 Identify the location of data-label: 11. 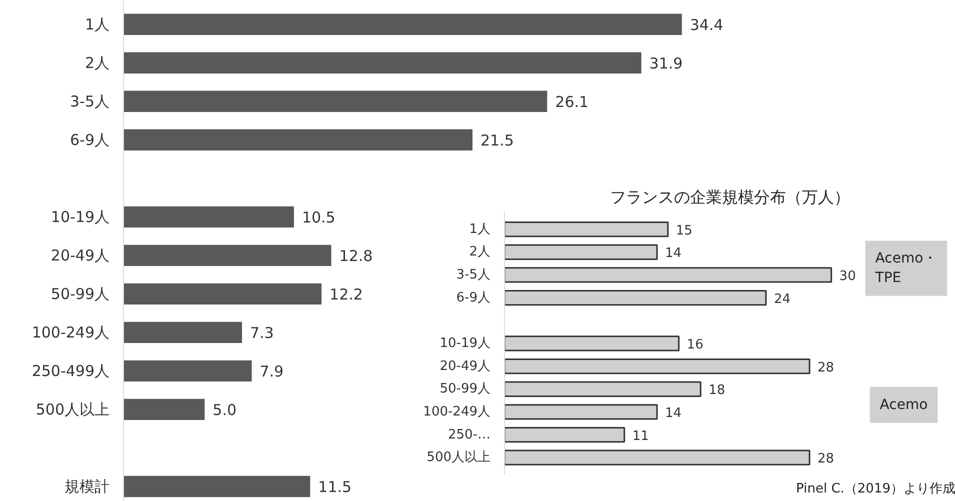
(640, 436).